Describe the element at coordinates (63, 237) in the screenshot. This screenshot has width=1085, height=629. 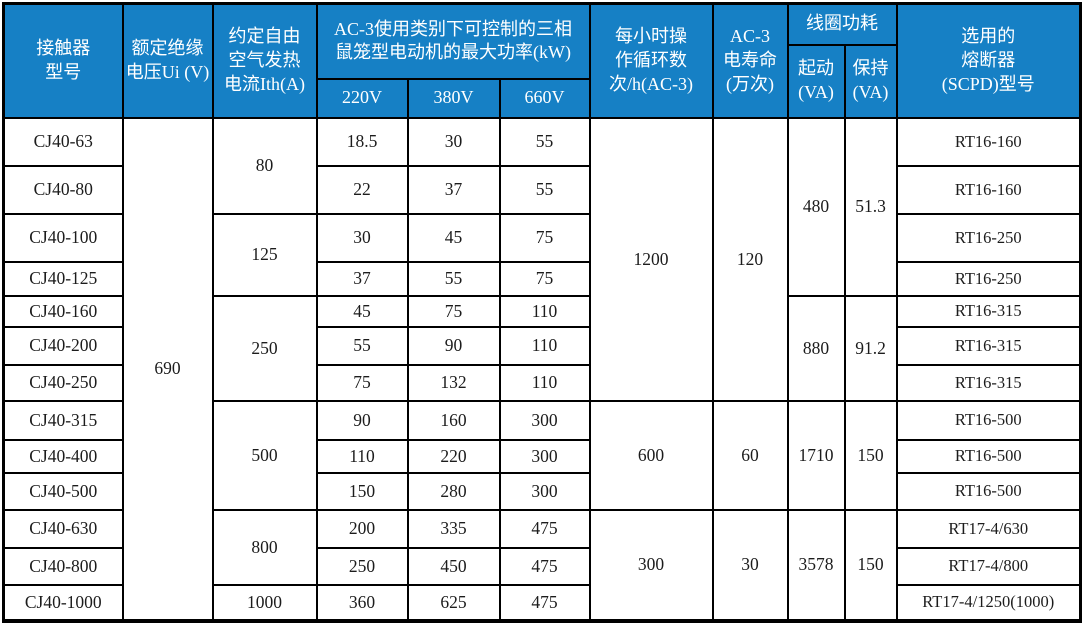
I see `model-cell: CJ40-100` at that location.